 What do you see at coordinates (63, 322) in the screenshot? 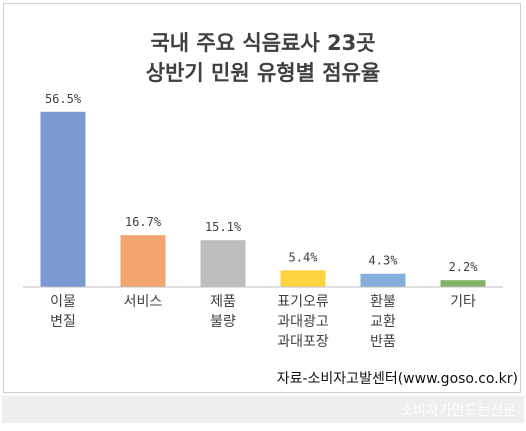
I see `category-label-1-line-2: 변질` at bounding box center [63, 322].